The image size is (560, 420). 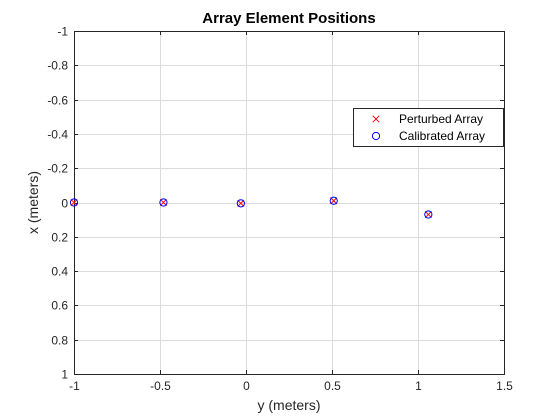 I want to click on x-tick-label: 0, so click(x=246, y=386).